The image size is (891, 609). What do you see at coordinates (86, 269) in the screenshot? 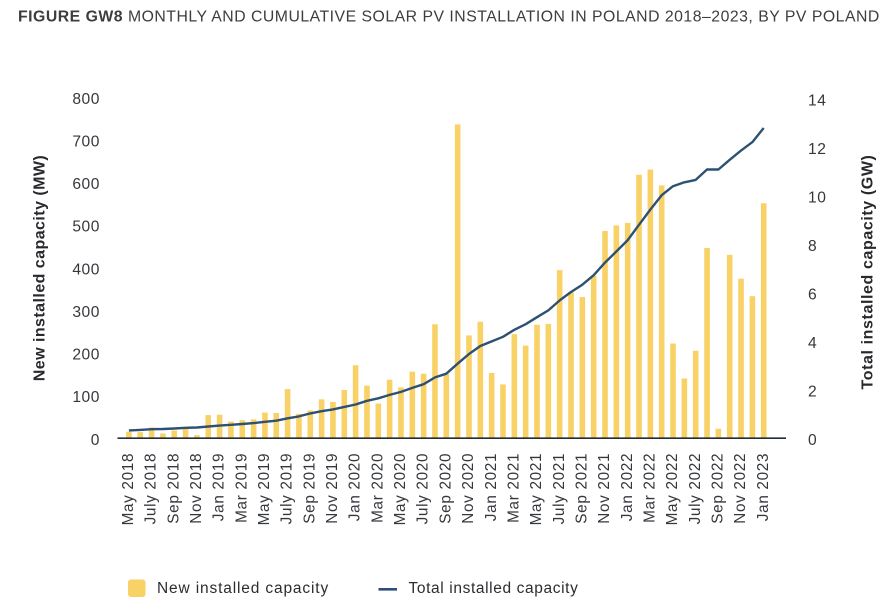
I see `svg-text: 400` at bounding box center [86, 269].